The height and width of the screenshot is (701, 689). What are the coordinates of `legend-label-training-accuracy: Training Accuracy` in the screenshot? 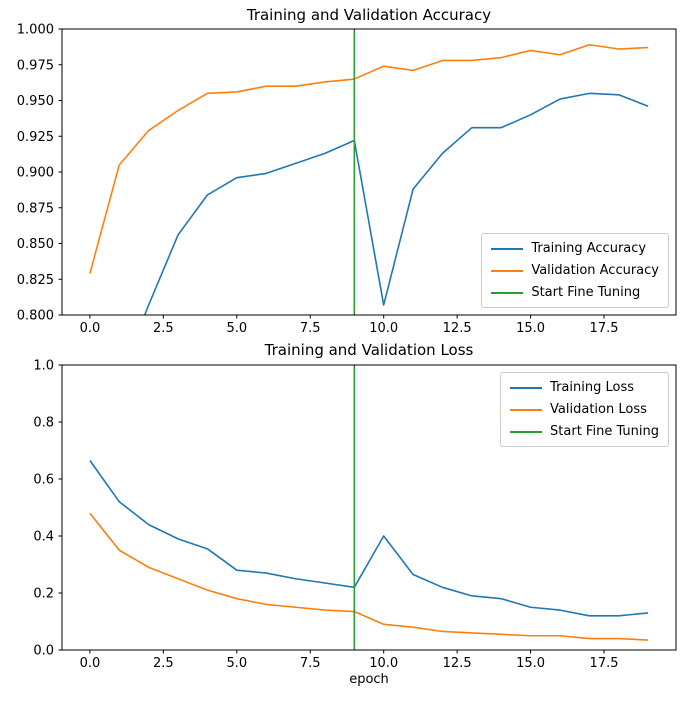 It's located at (589, 248).